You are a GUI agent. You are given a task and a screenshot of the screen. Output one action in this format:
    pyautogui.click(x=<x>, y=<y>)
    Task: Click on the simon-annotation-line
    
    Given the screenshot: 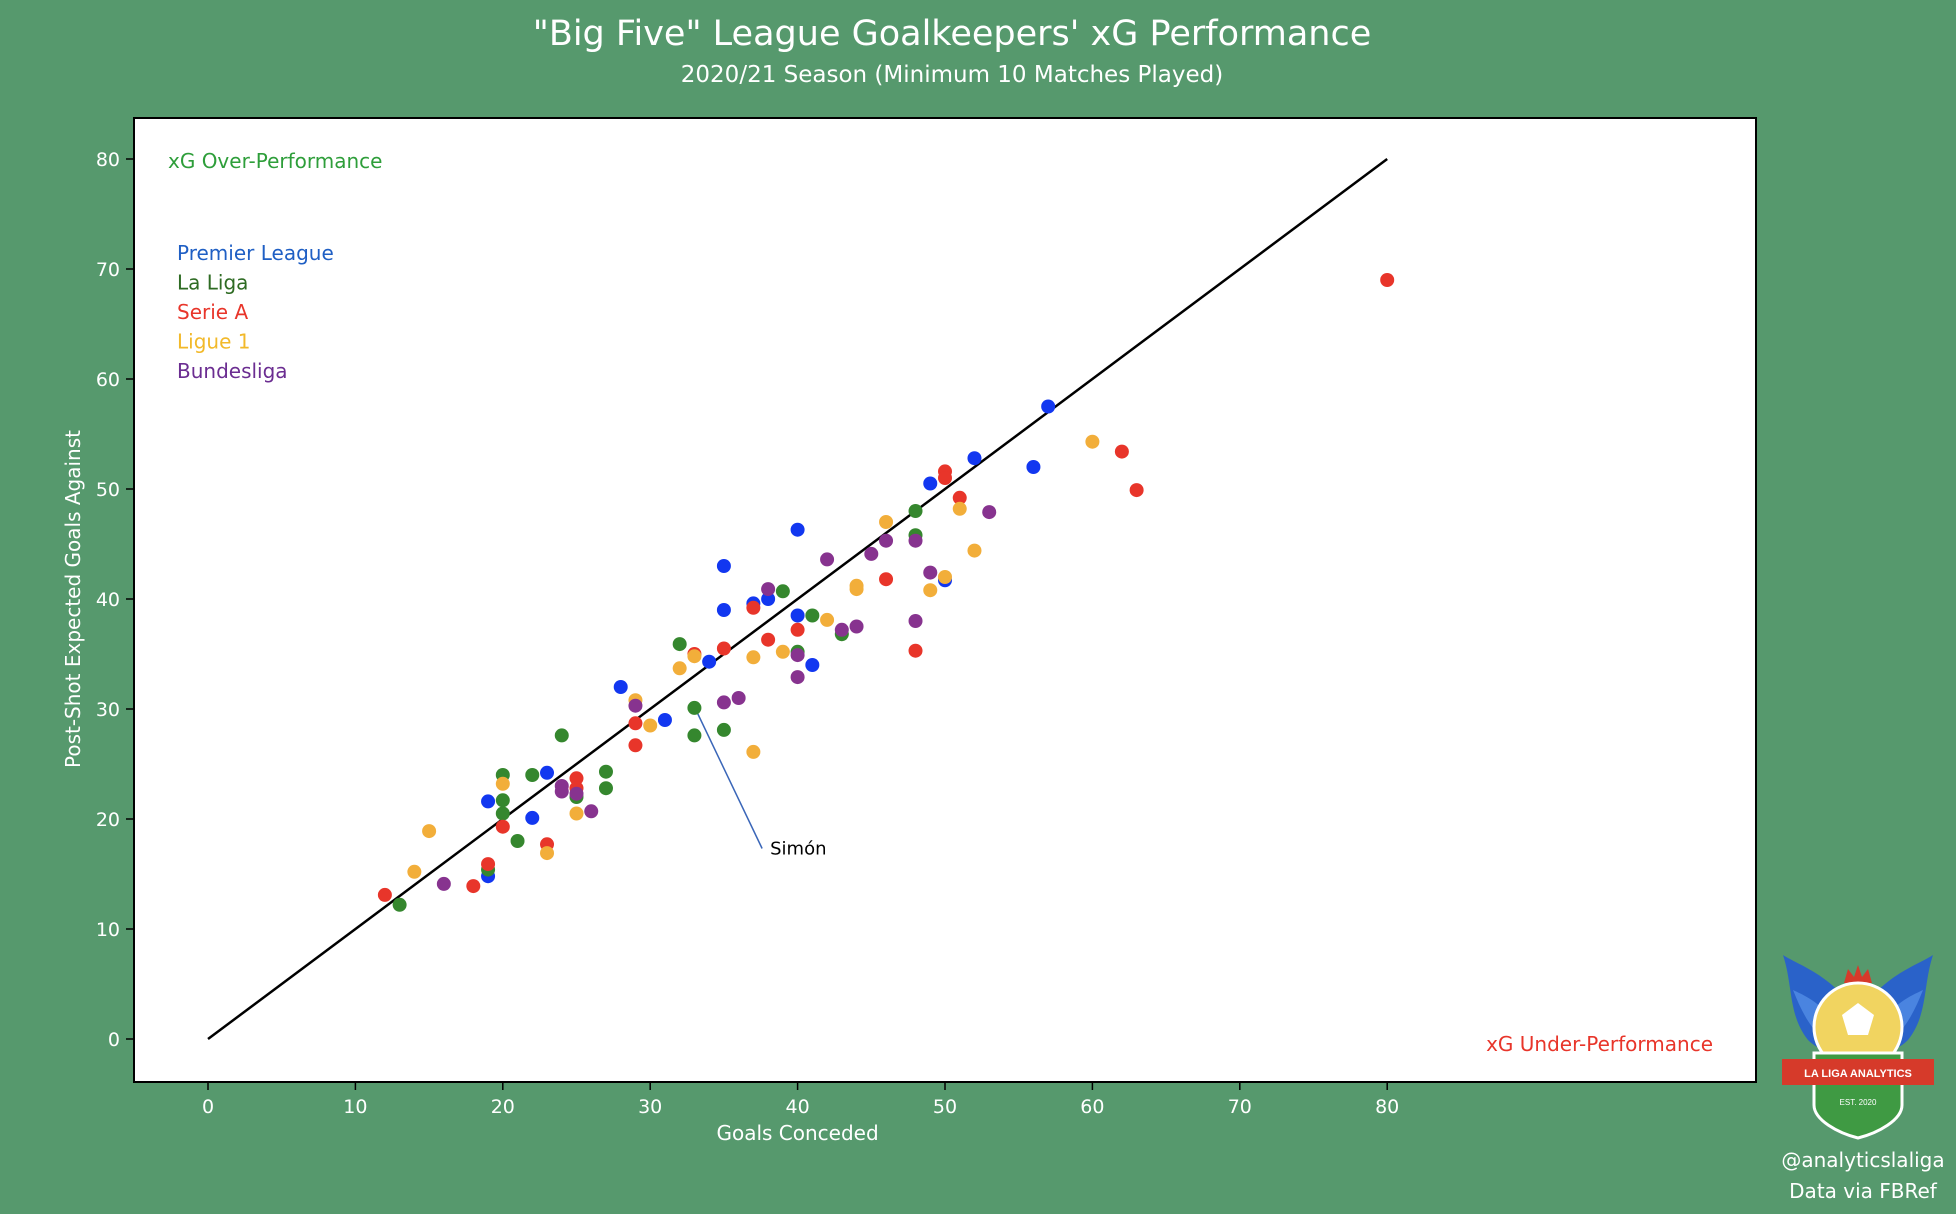 What is the action you would take?
    pyautogui.click(x=729, y=780)
    